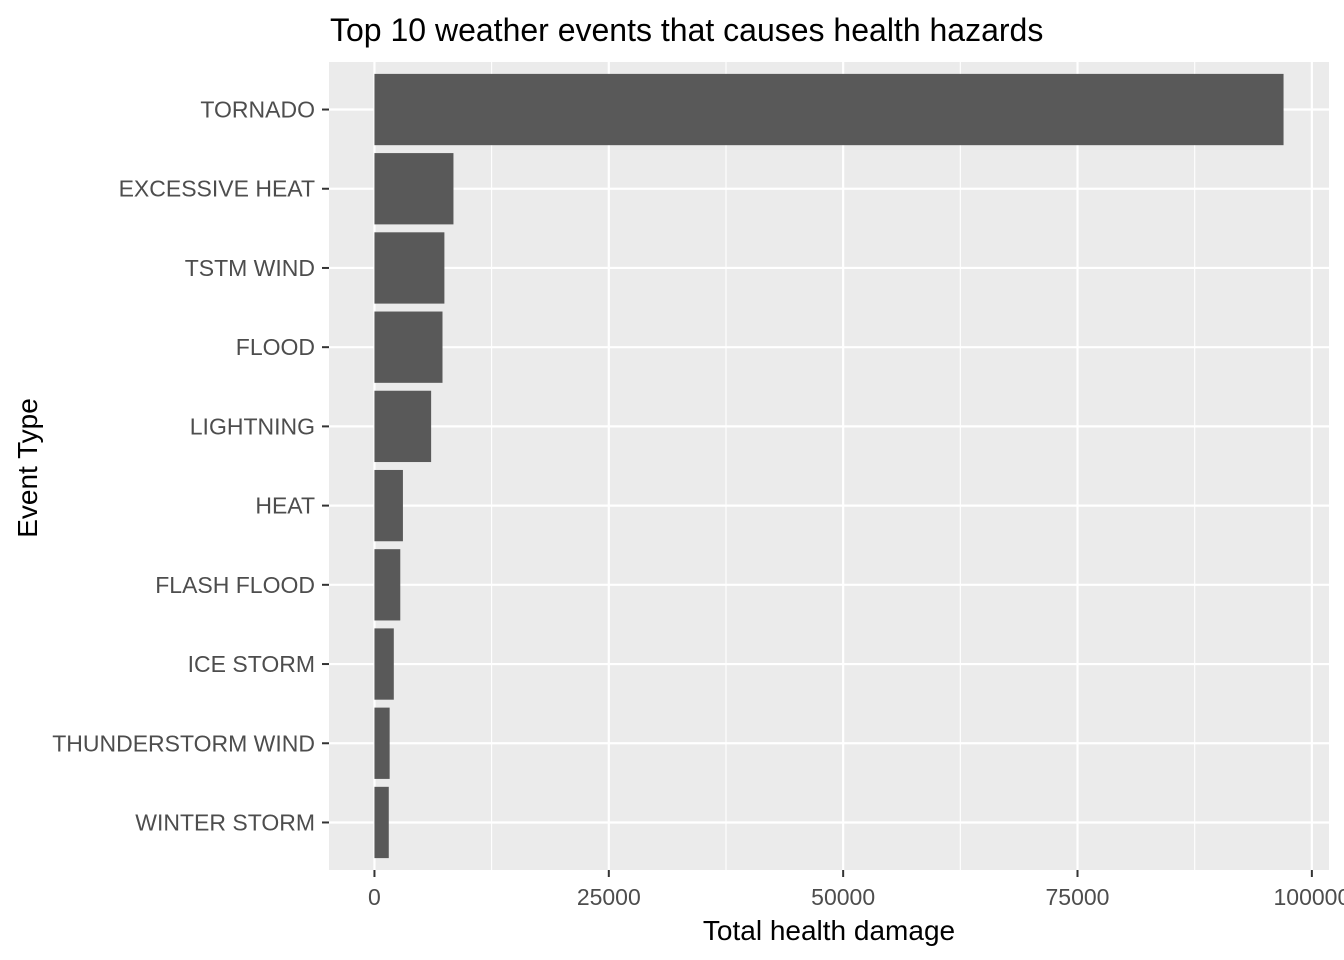  What do you see at coordinates (252, 426) in the screenshot?
I see `y-tick-label: LIGHTNING` at bounding box center [252, 426].